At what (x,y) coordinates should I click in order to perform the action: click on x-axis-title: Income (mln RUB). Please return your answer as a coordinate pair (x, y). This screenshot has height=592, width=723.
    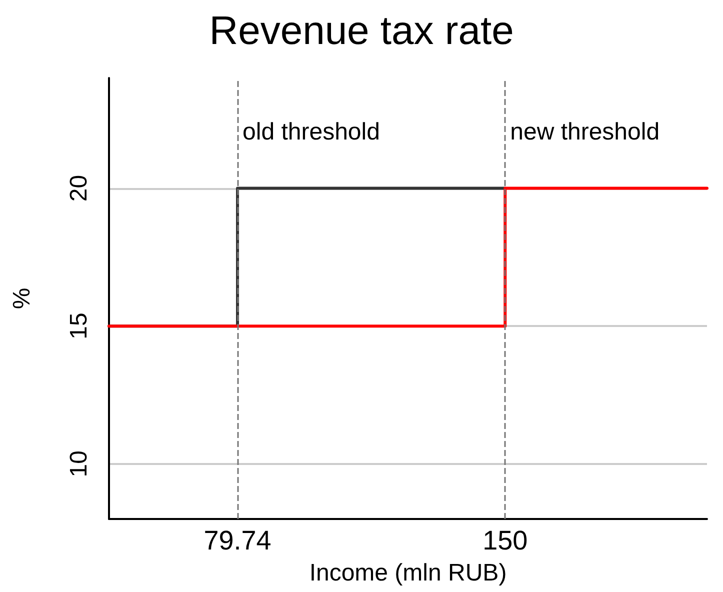
    Looking at the image, I should click on (408, 573).